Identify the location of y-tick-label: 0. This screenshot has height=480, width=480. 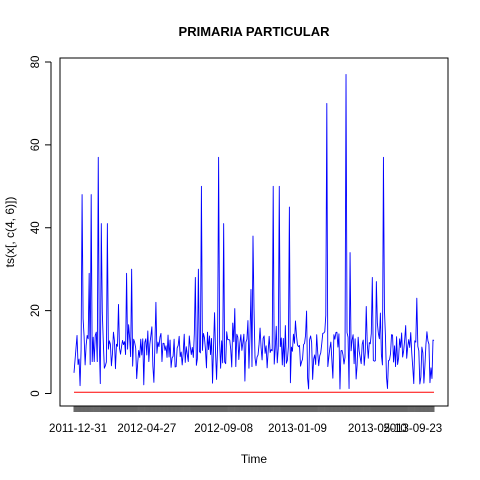
(36, 393).